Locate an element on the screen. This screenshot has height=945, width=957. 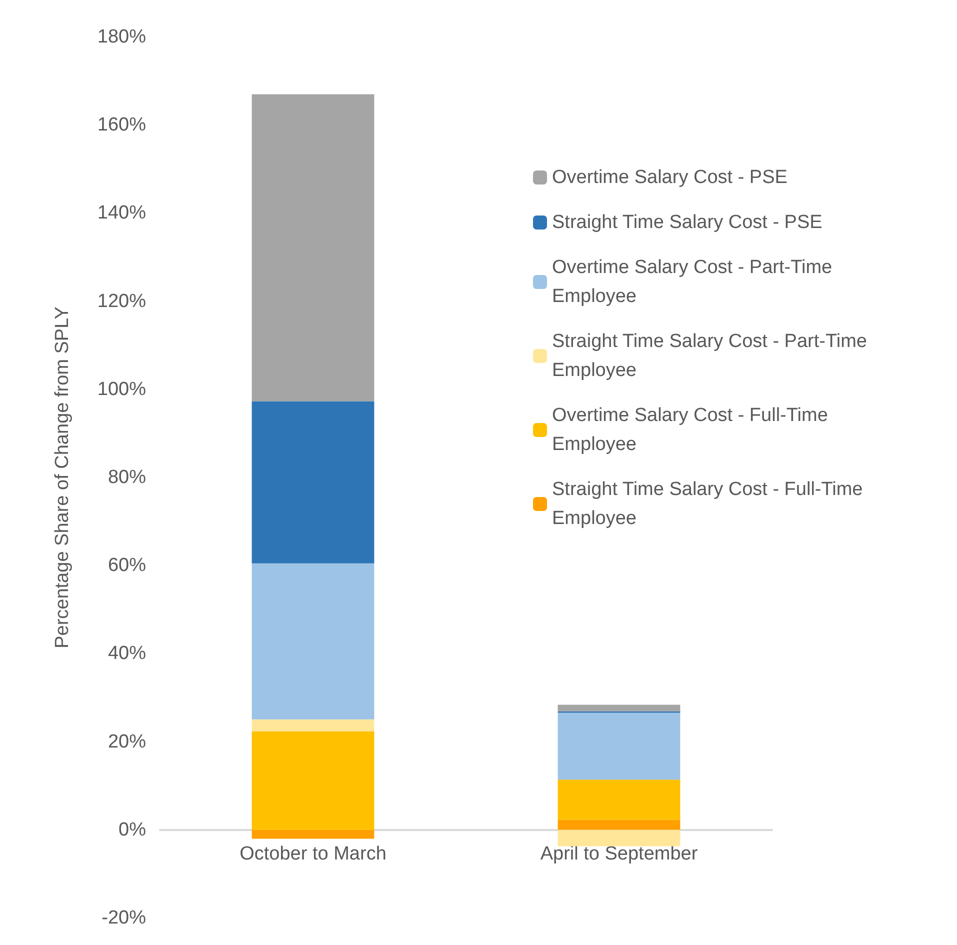
y-tick-label: 80% is located at coordinates (127, 477).